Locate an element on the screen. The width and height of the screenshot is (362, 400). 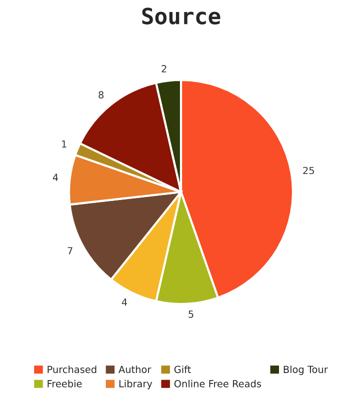
legend-label: Freebie is located at coordinates (65, 384).